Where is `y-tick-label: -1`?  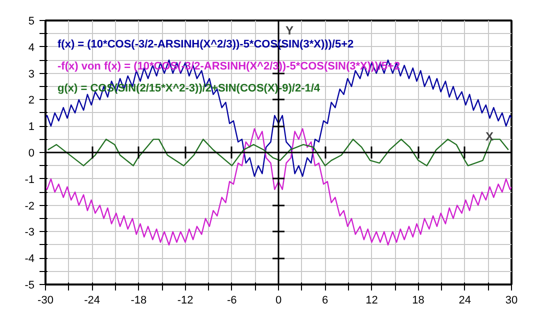 y-tick-label: -1 is located at coordinates (29, 180).